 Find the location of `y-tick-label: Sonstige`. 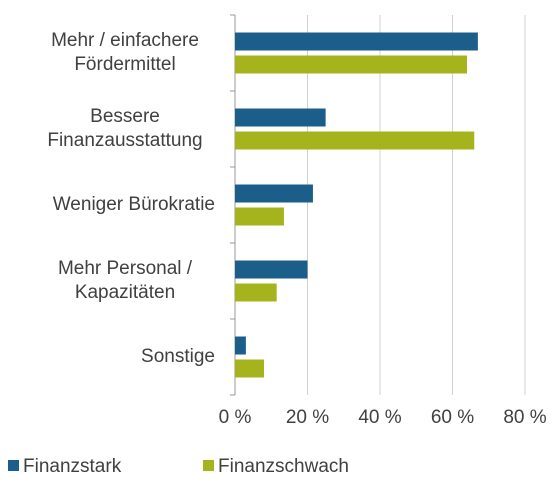

y-tick-label: Sonstige is located at coordinates (178, 356).